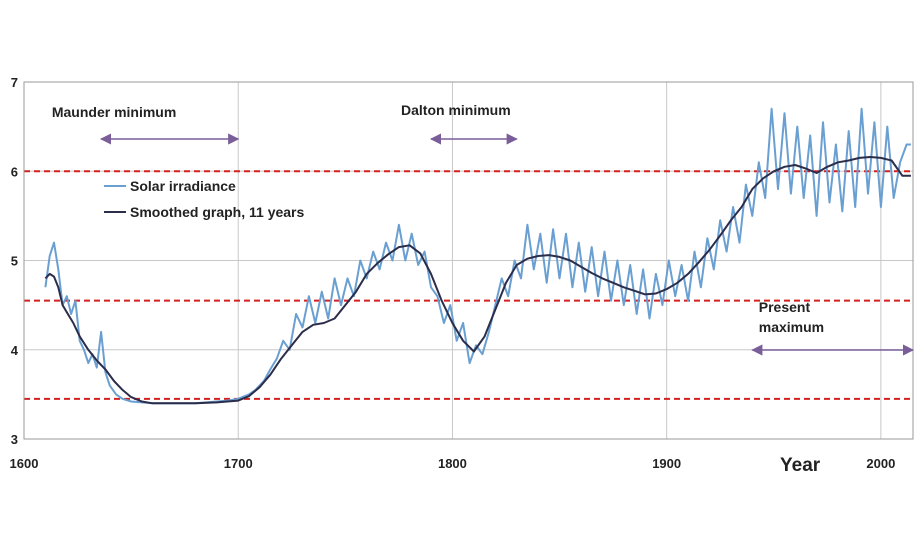  I want to click on y-tick-label-5: 5, so click(14, 261).